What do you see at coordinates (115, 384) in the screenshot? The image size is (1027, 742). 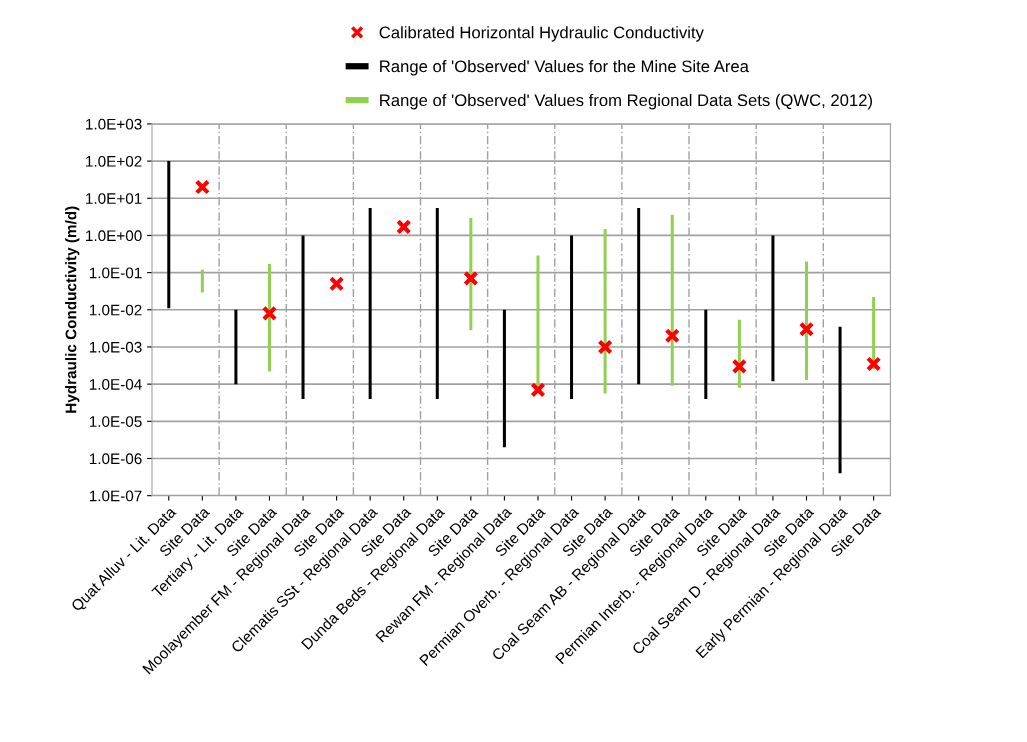 I see `y-tick-label: 1.0E-04` at bounding box center [115, 384].